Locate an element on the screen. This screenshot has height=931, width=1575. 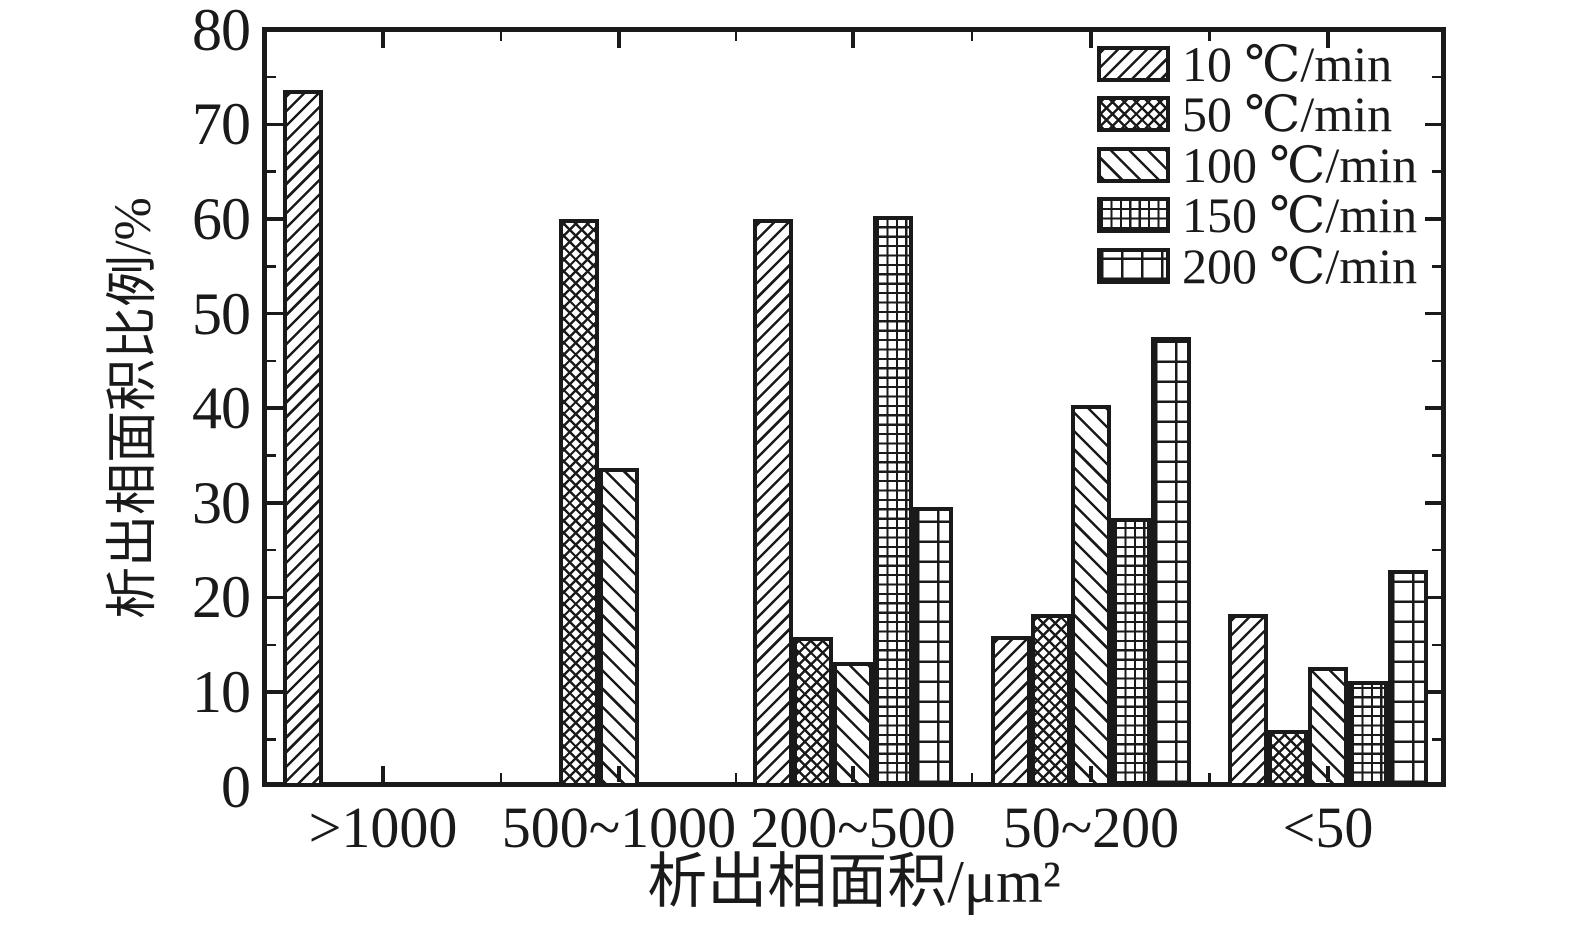
legend-swatch-crosshatch-icon is located at coordinates (1133, 114).